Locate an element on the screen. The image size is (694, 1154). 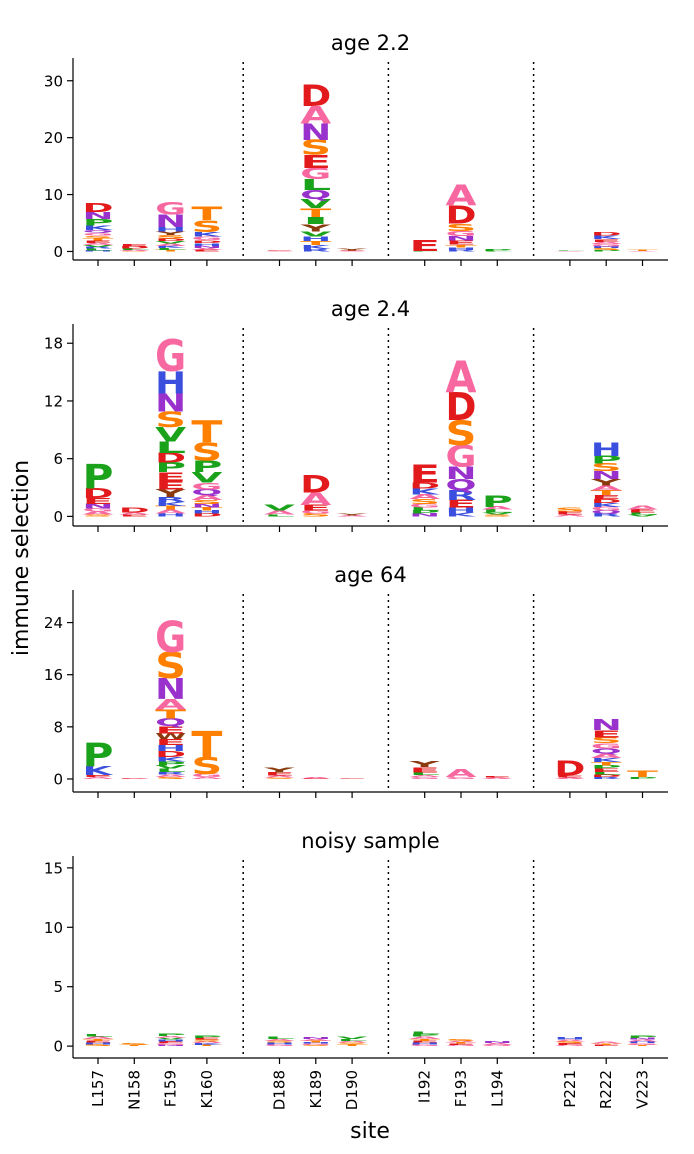
y-tick-label: 24 is located at coordinates (53, 623).